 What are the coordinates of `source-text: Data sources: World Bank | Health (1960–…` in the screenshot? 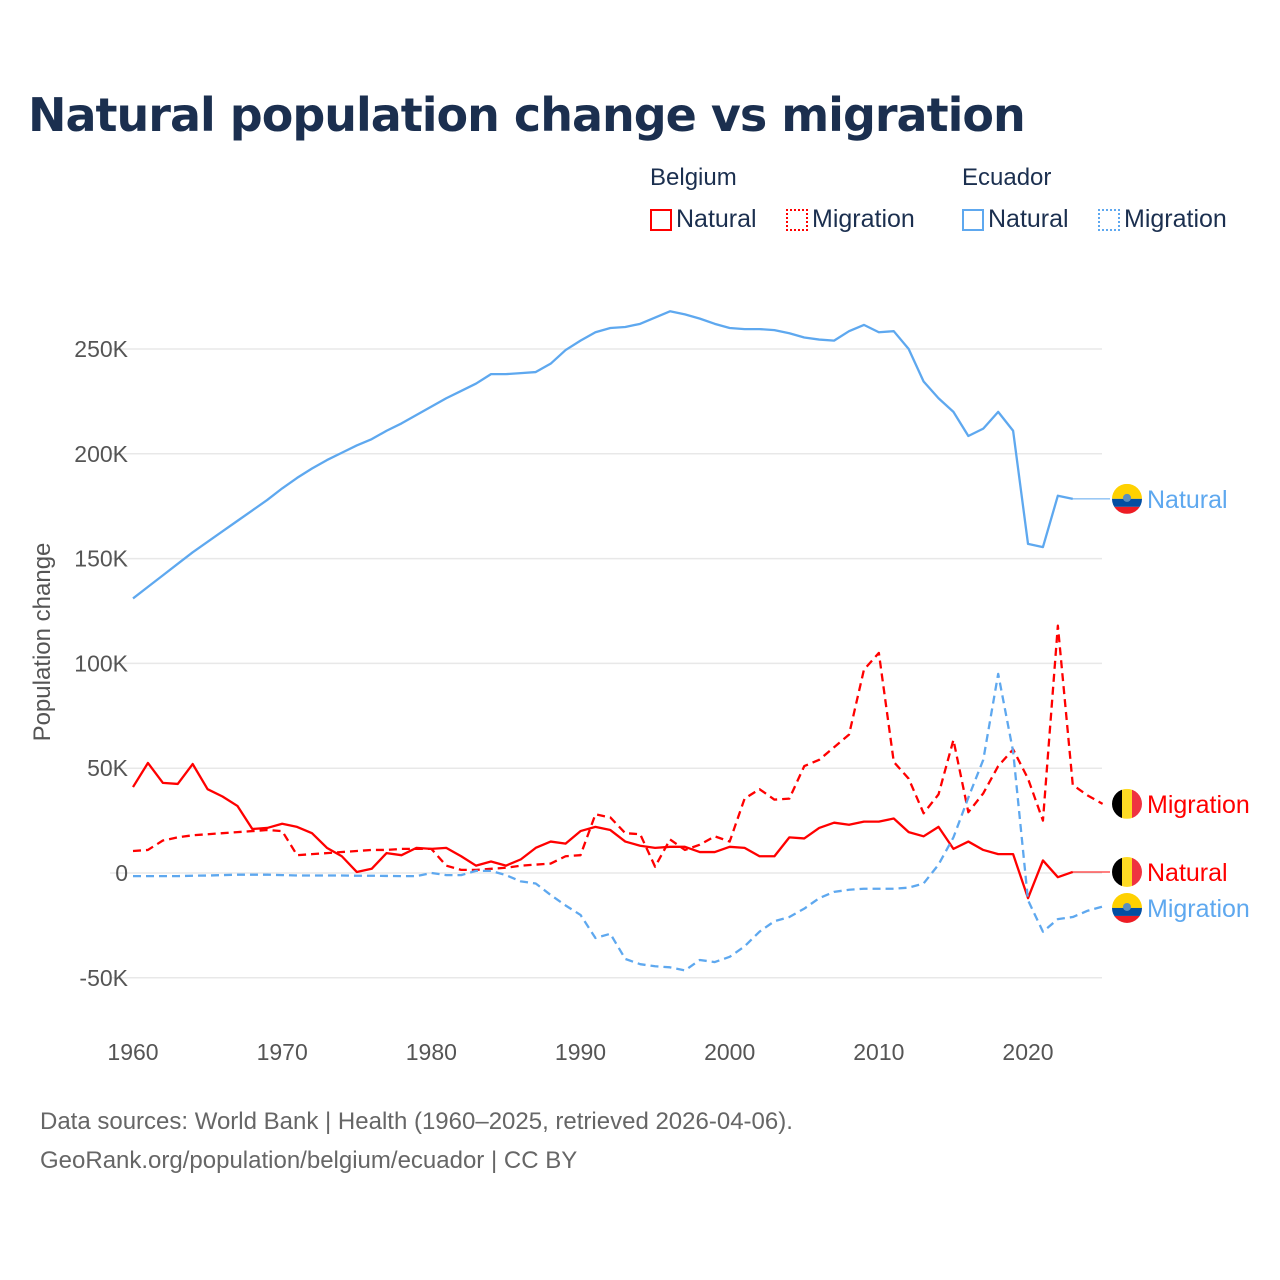 It's located at (416, 1121).